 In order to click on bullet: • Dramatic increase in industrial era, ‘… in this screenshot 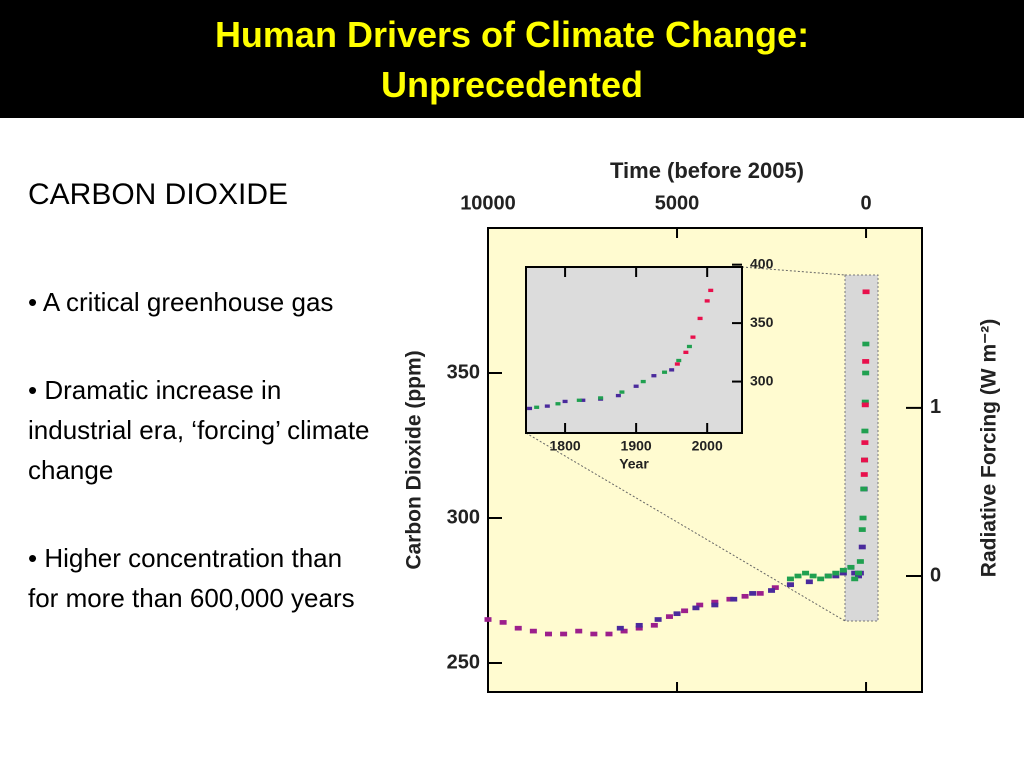, I will do `click(199, 430)`.